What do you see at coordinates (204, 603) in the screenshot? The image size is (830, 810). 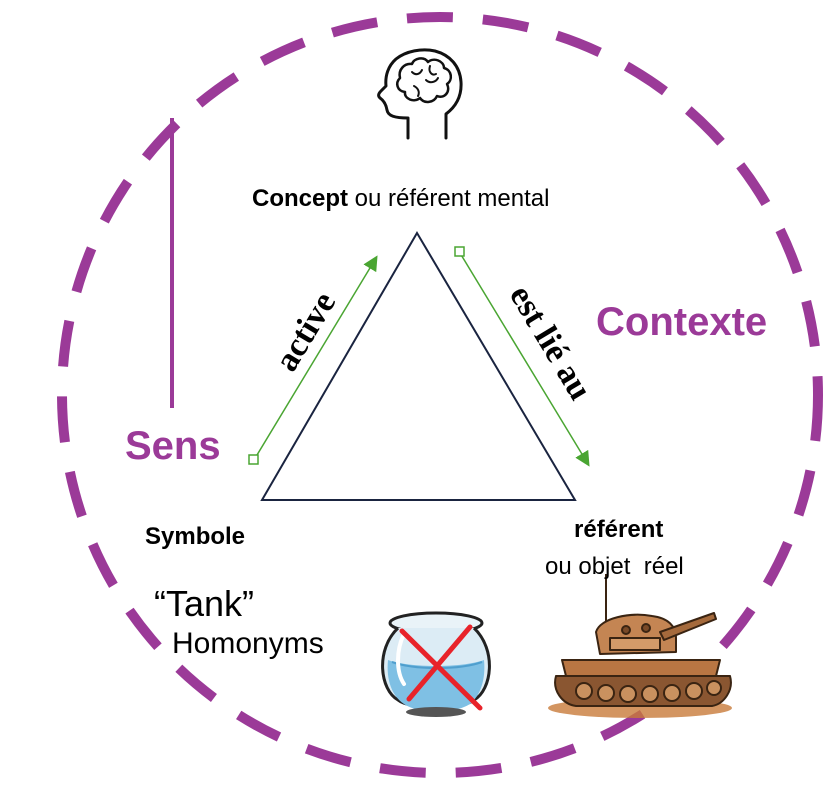 I see `tank-word: “Tank”` at bounding box center [204, 603].